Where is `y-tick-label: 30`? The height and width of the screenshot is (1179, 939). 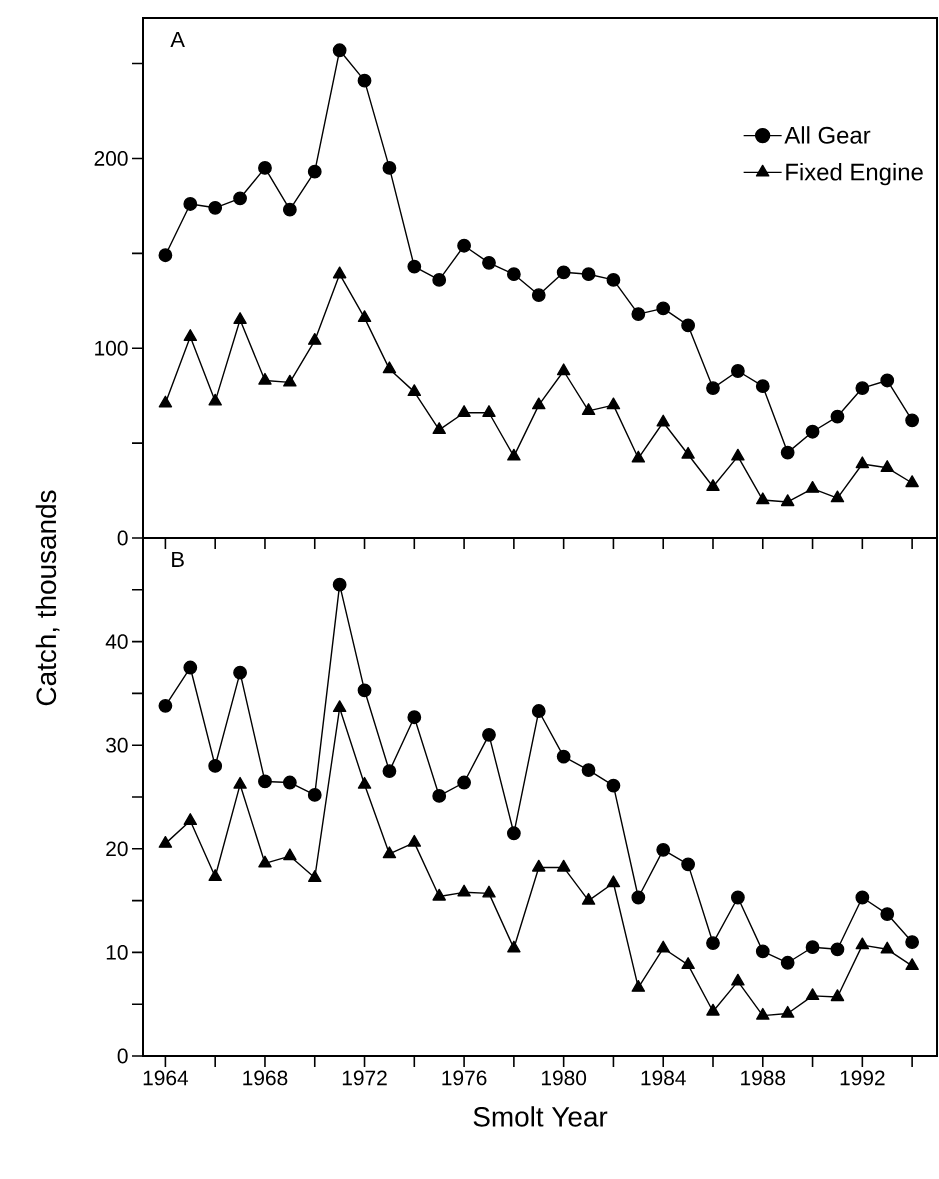 y-tick-label: 30 is located at coordinates (117, 745).